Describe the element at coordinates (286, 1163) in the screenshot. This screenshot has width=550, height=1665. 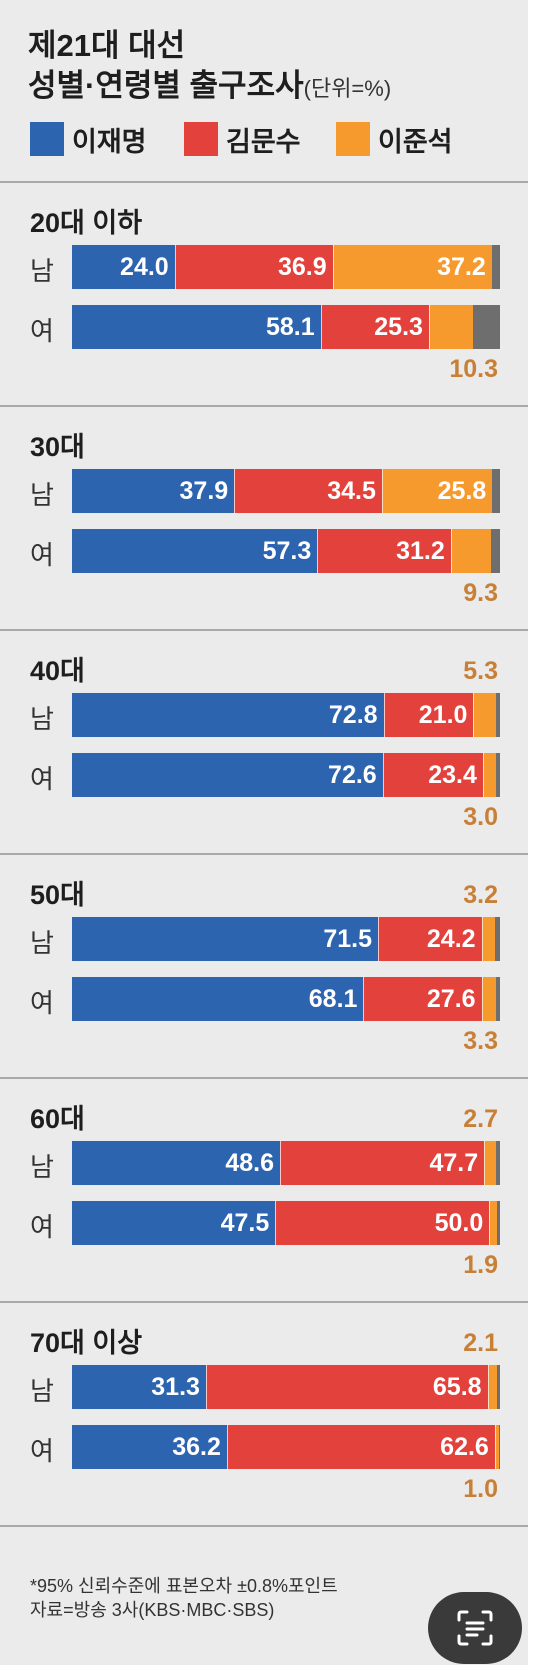
I see `stacked-bar: 48.6 47.7` at that location.